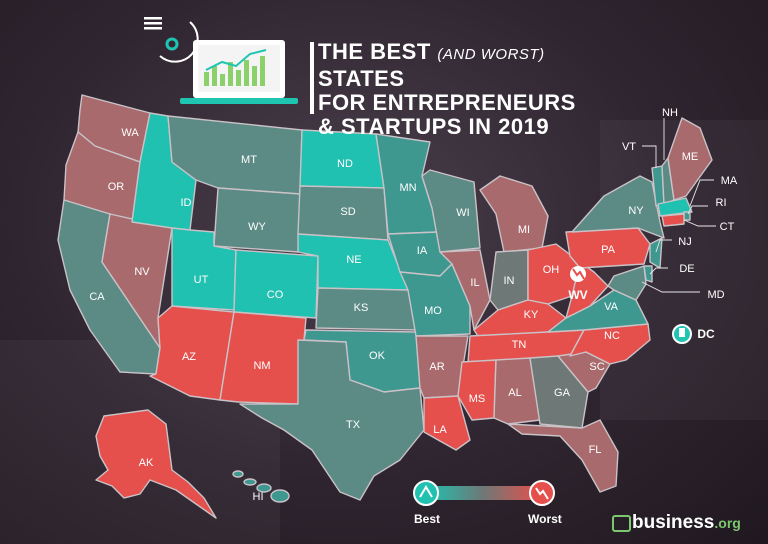  I want to click on circle-decoration-icon, so click(179, 42).